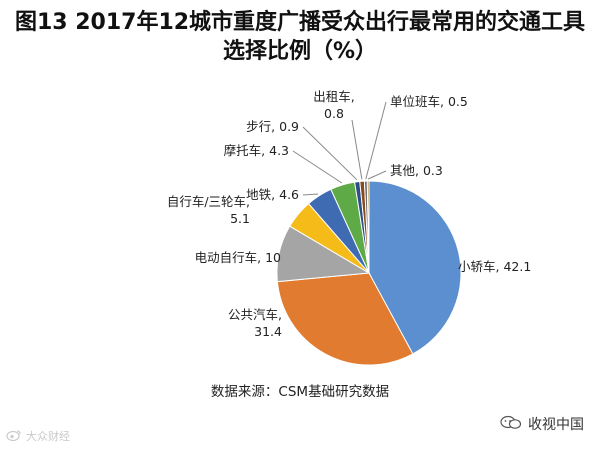  What do you see at coordinates (300, 51) in the screenshot?
I see `chart-title-line-2: 选择比例（%）` at bounding box center [300, 51].